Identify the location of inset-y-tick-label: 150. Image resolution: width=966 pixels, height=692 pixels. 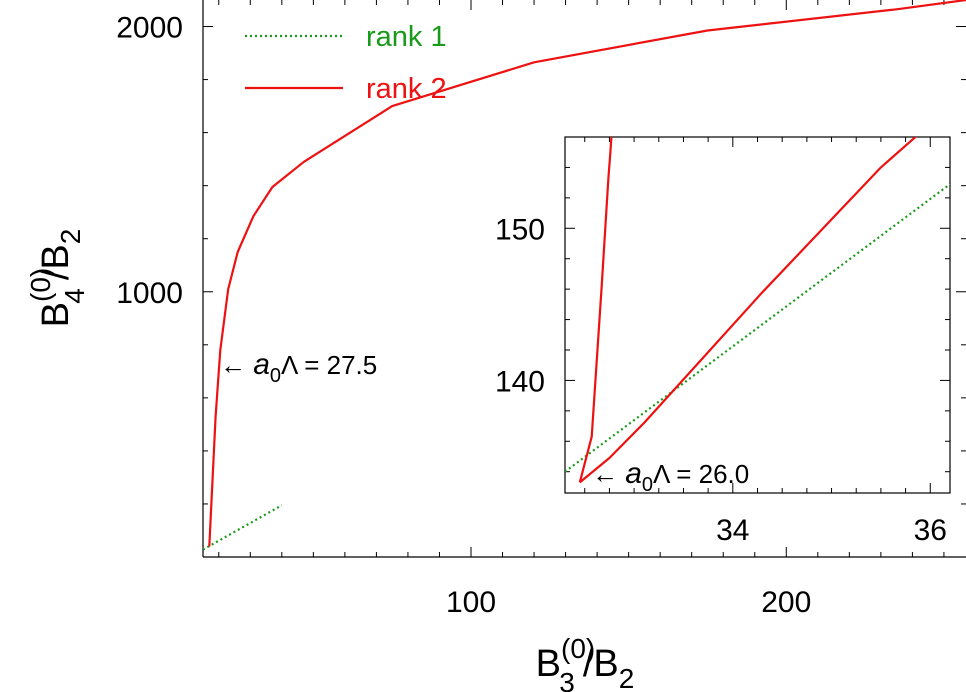
(520, 229).